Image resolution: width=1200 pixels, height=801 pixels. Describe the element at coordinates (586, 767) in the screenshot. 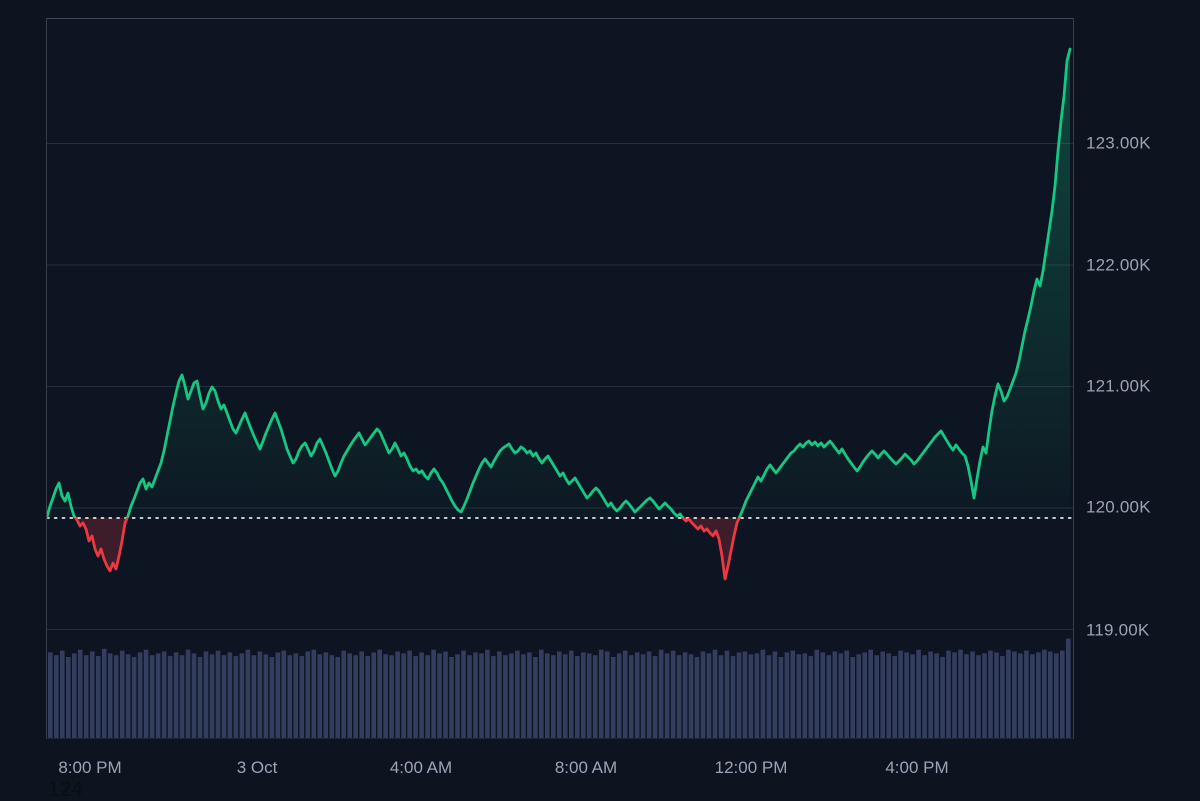

I see `x-axis-label: 8:00 AM` at that location.